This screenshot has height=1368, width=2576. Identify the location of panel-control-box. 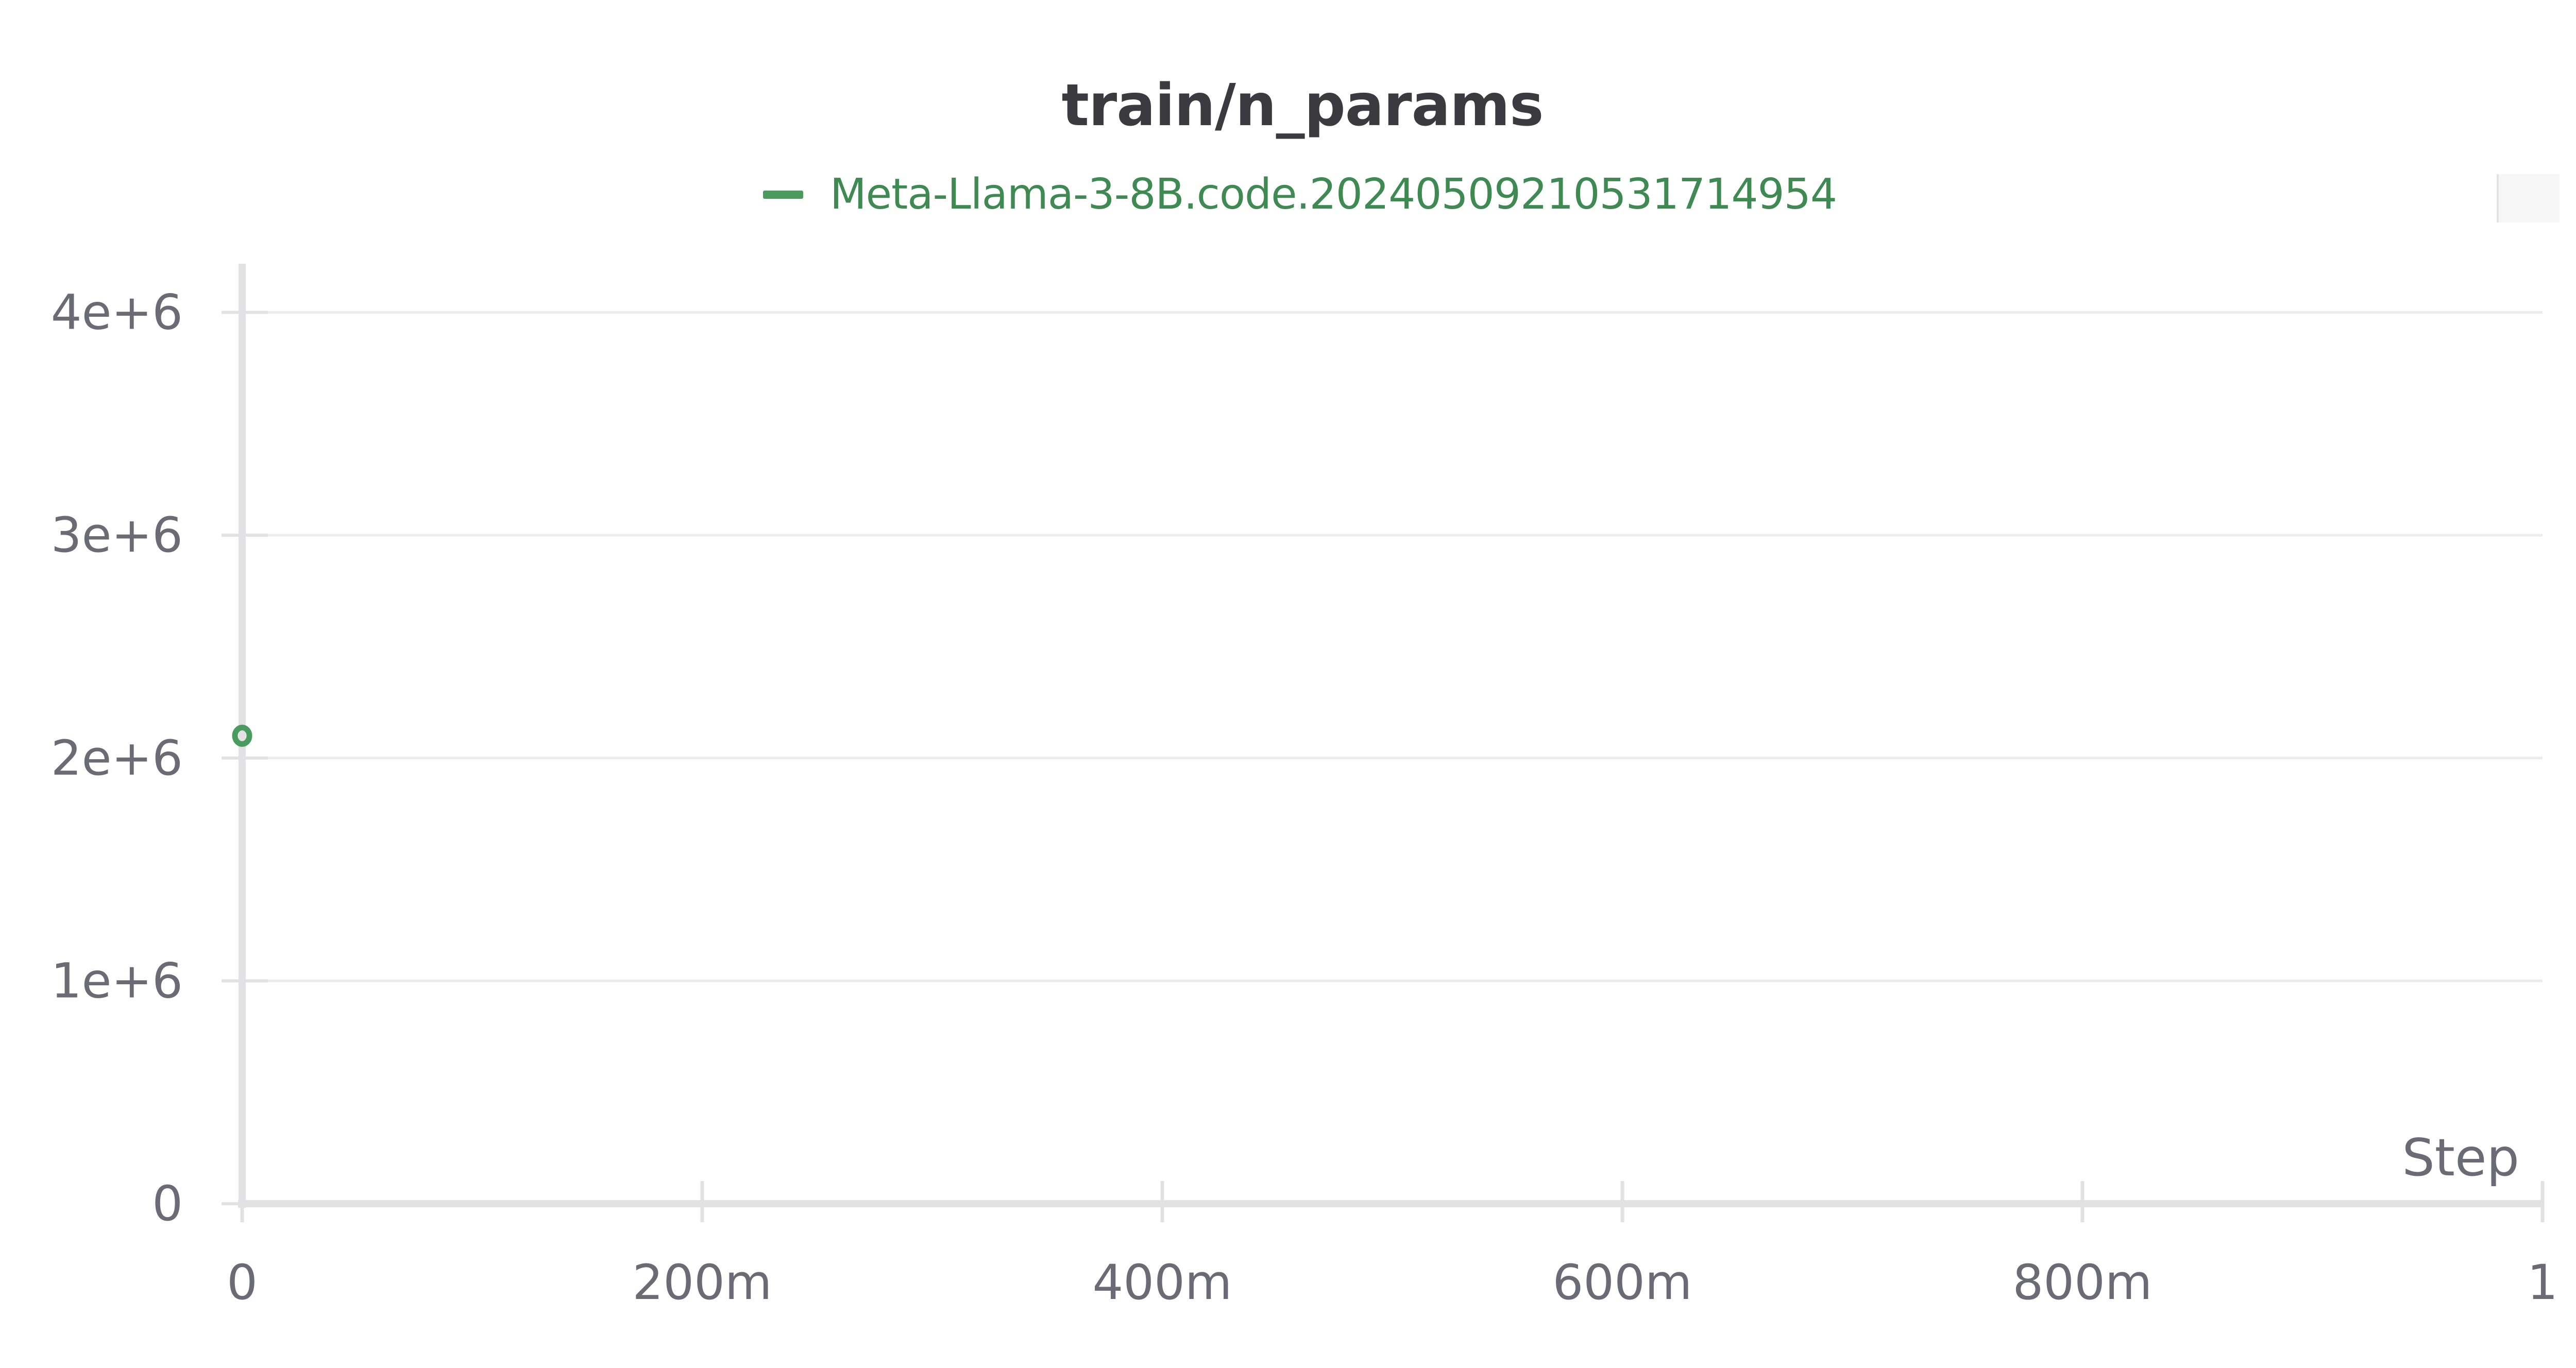
(2528, 198).